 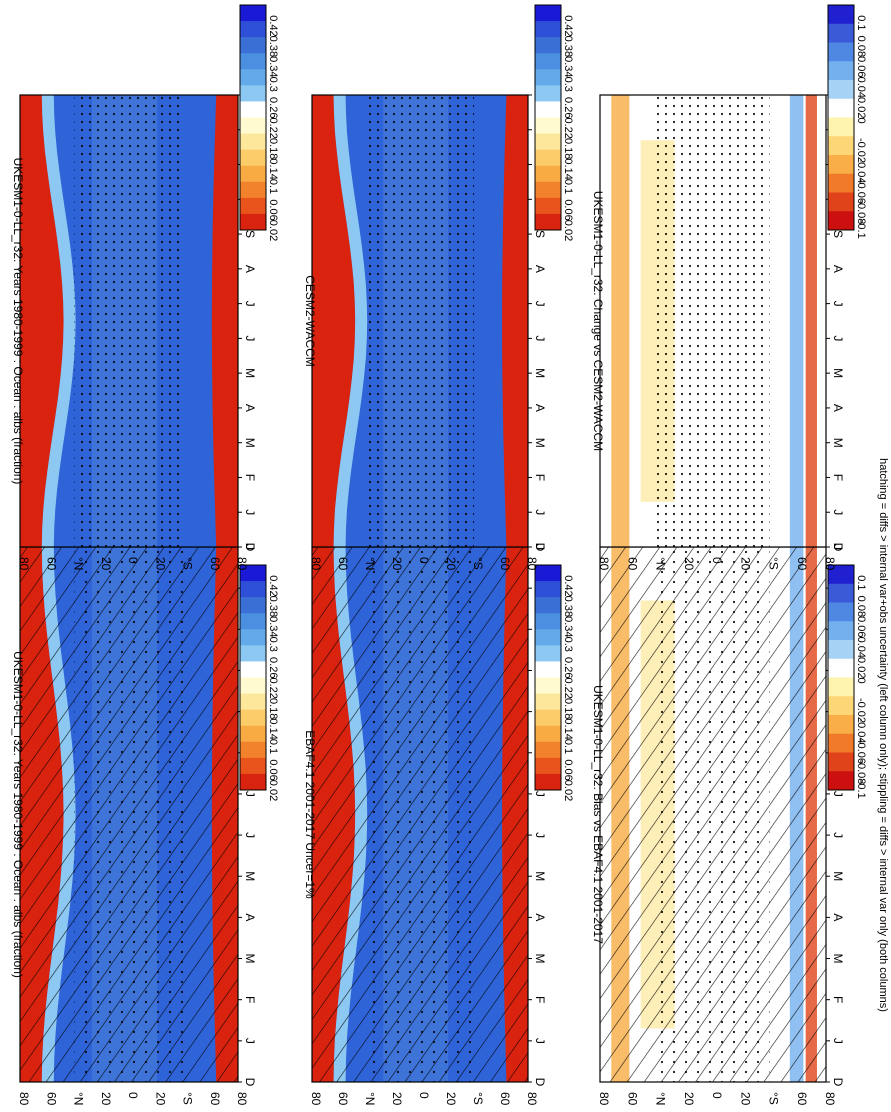 I want to click on month-tick-label: D, so click(x=540, y=1082).